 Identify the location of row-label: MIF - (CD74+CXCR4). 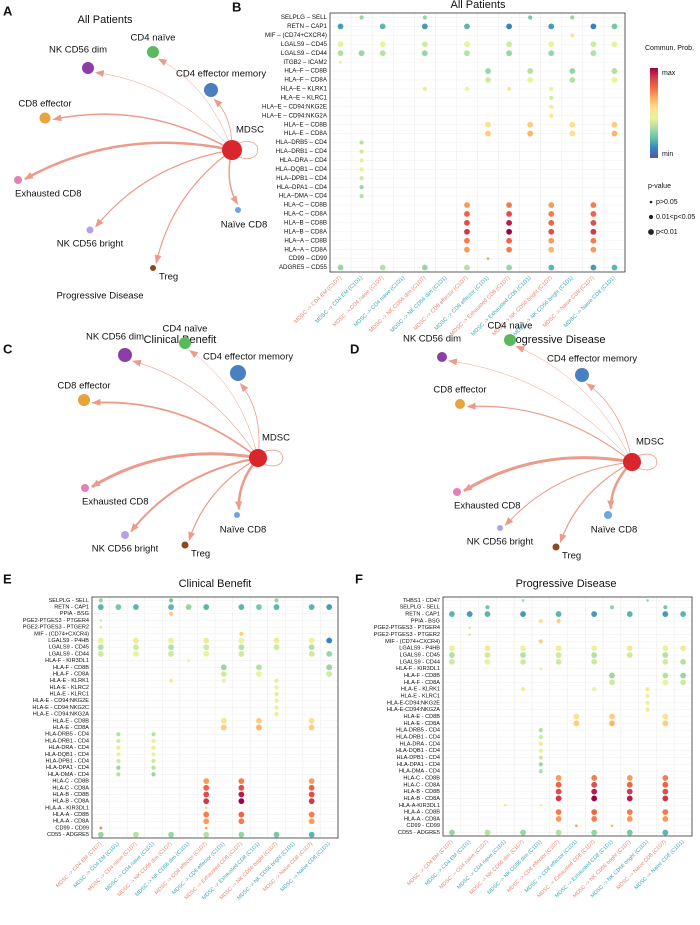
(61, 634).